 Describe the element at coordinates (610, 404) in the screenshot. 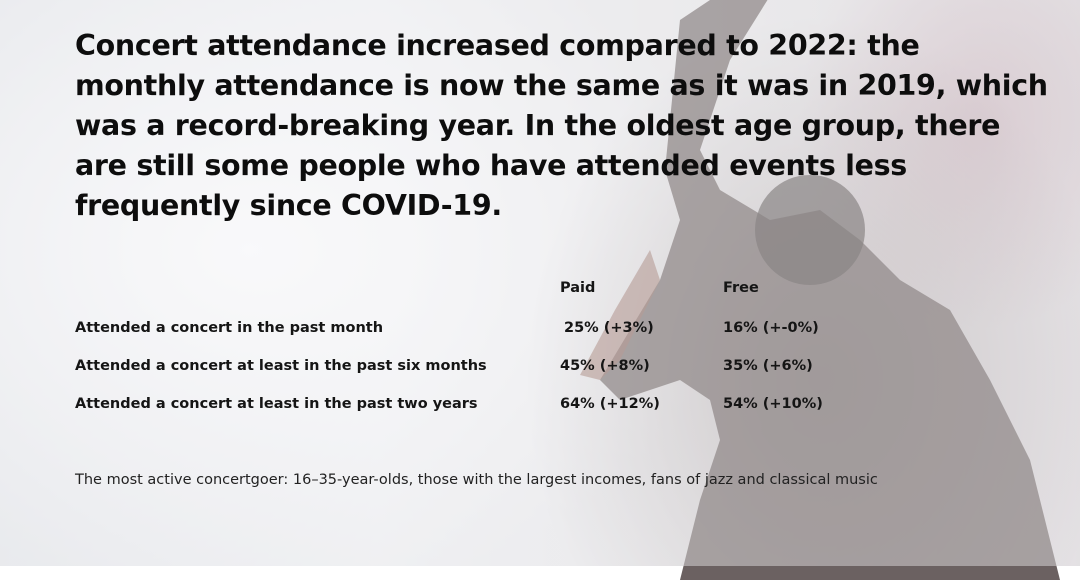

I see `paid-value: 64% (+12%)` at that location.